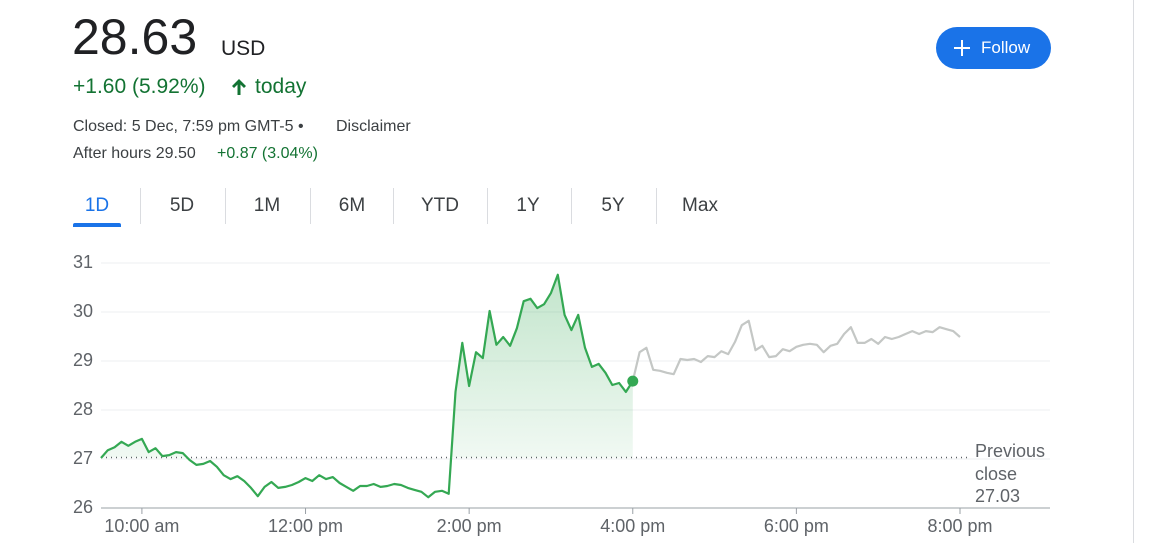 The image size is (1153, 543). I want to click on range-tab: Max, so click(700, 205).